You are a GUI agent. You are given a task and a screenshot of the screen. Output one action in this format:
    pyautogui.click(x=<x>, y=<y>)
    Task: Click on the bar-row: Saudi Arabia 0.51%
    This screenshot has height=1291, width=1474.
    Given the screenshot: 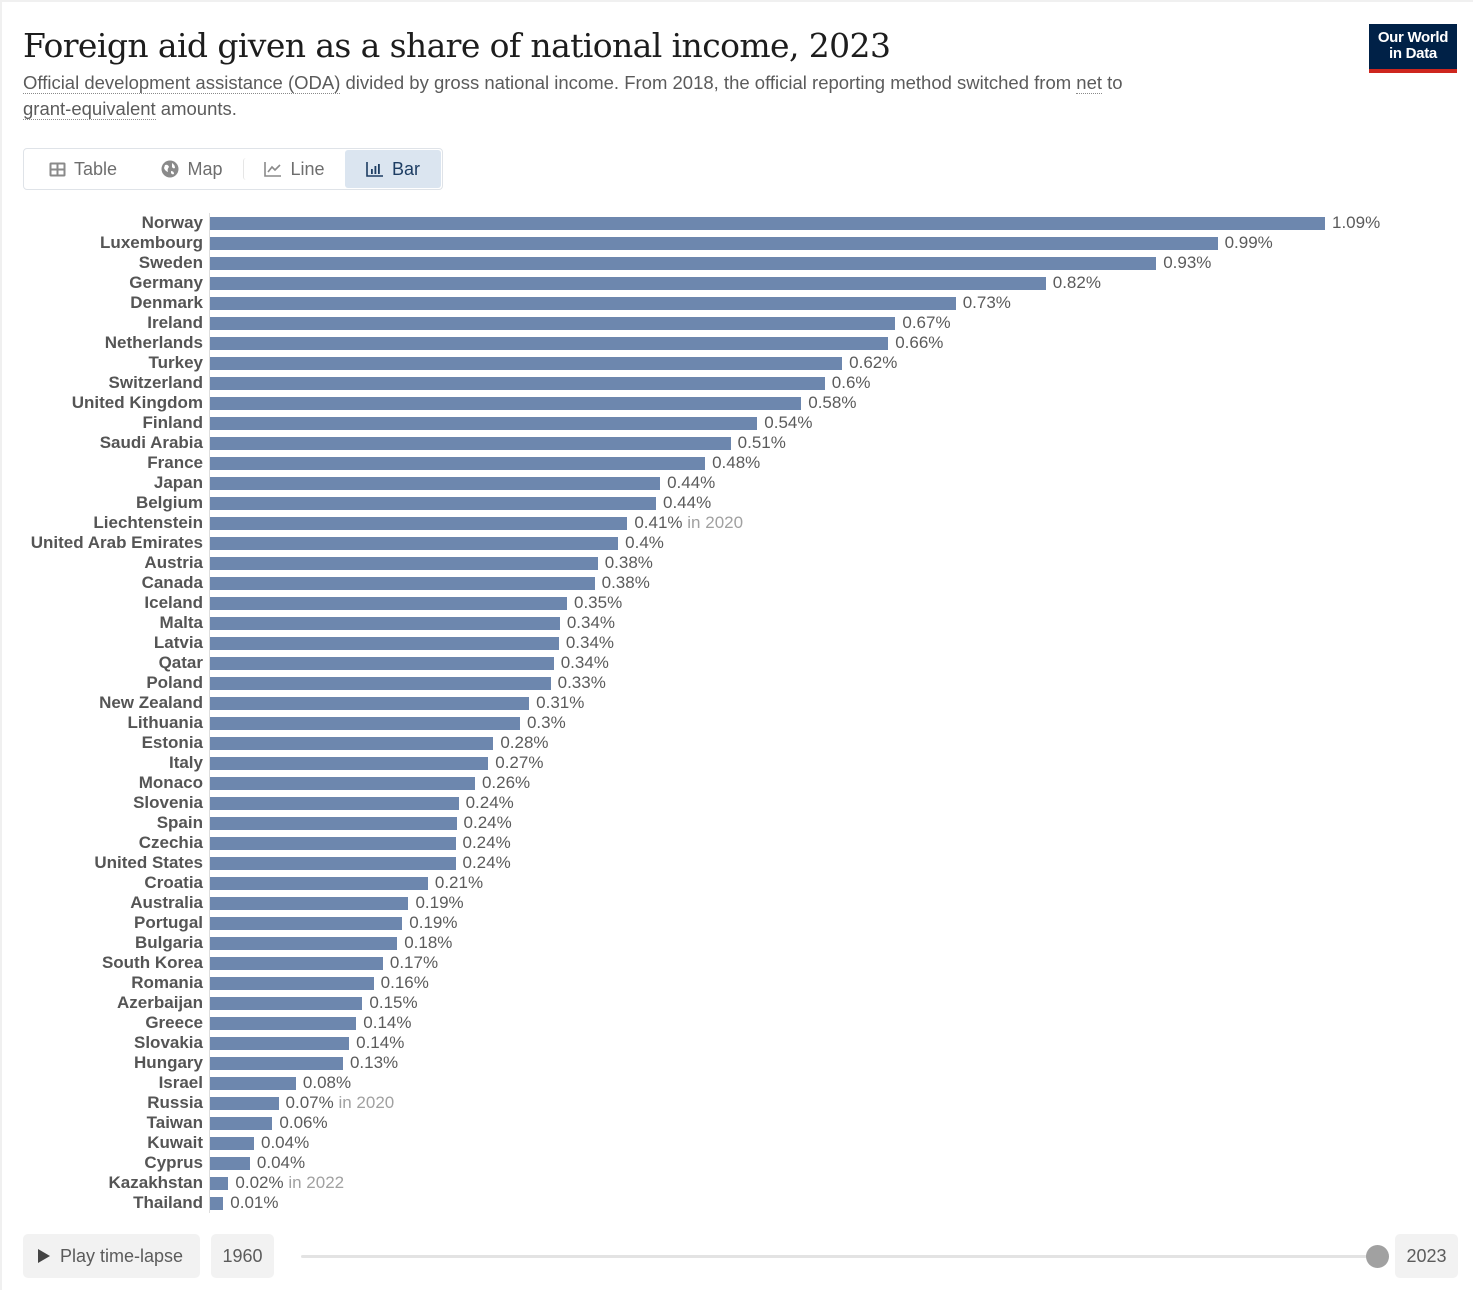 What is the action you would take?
    pyautogui.click(x=737, y=443)
    